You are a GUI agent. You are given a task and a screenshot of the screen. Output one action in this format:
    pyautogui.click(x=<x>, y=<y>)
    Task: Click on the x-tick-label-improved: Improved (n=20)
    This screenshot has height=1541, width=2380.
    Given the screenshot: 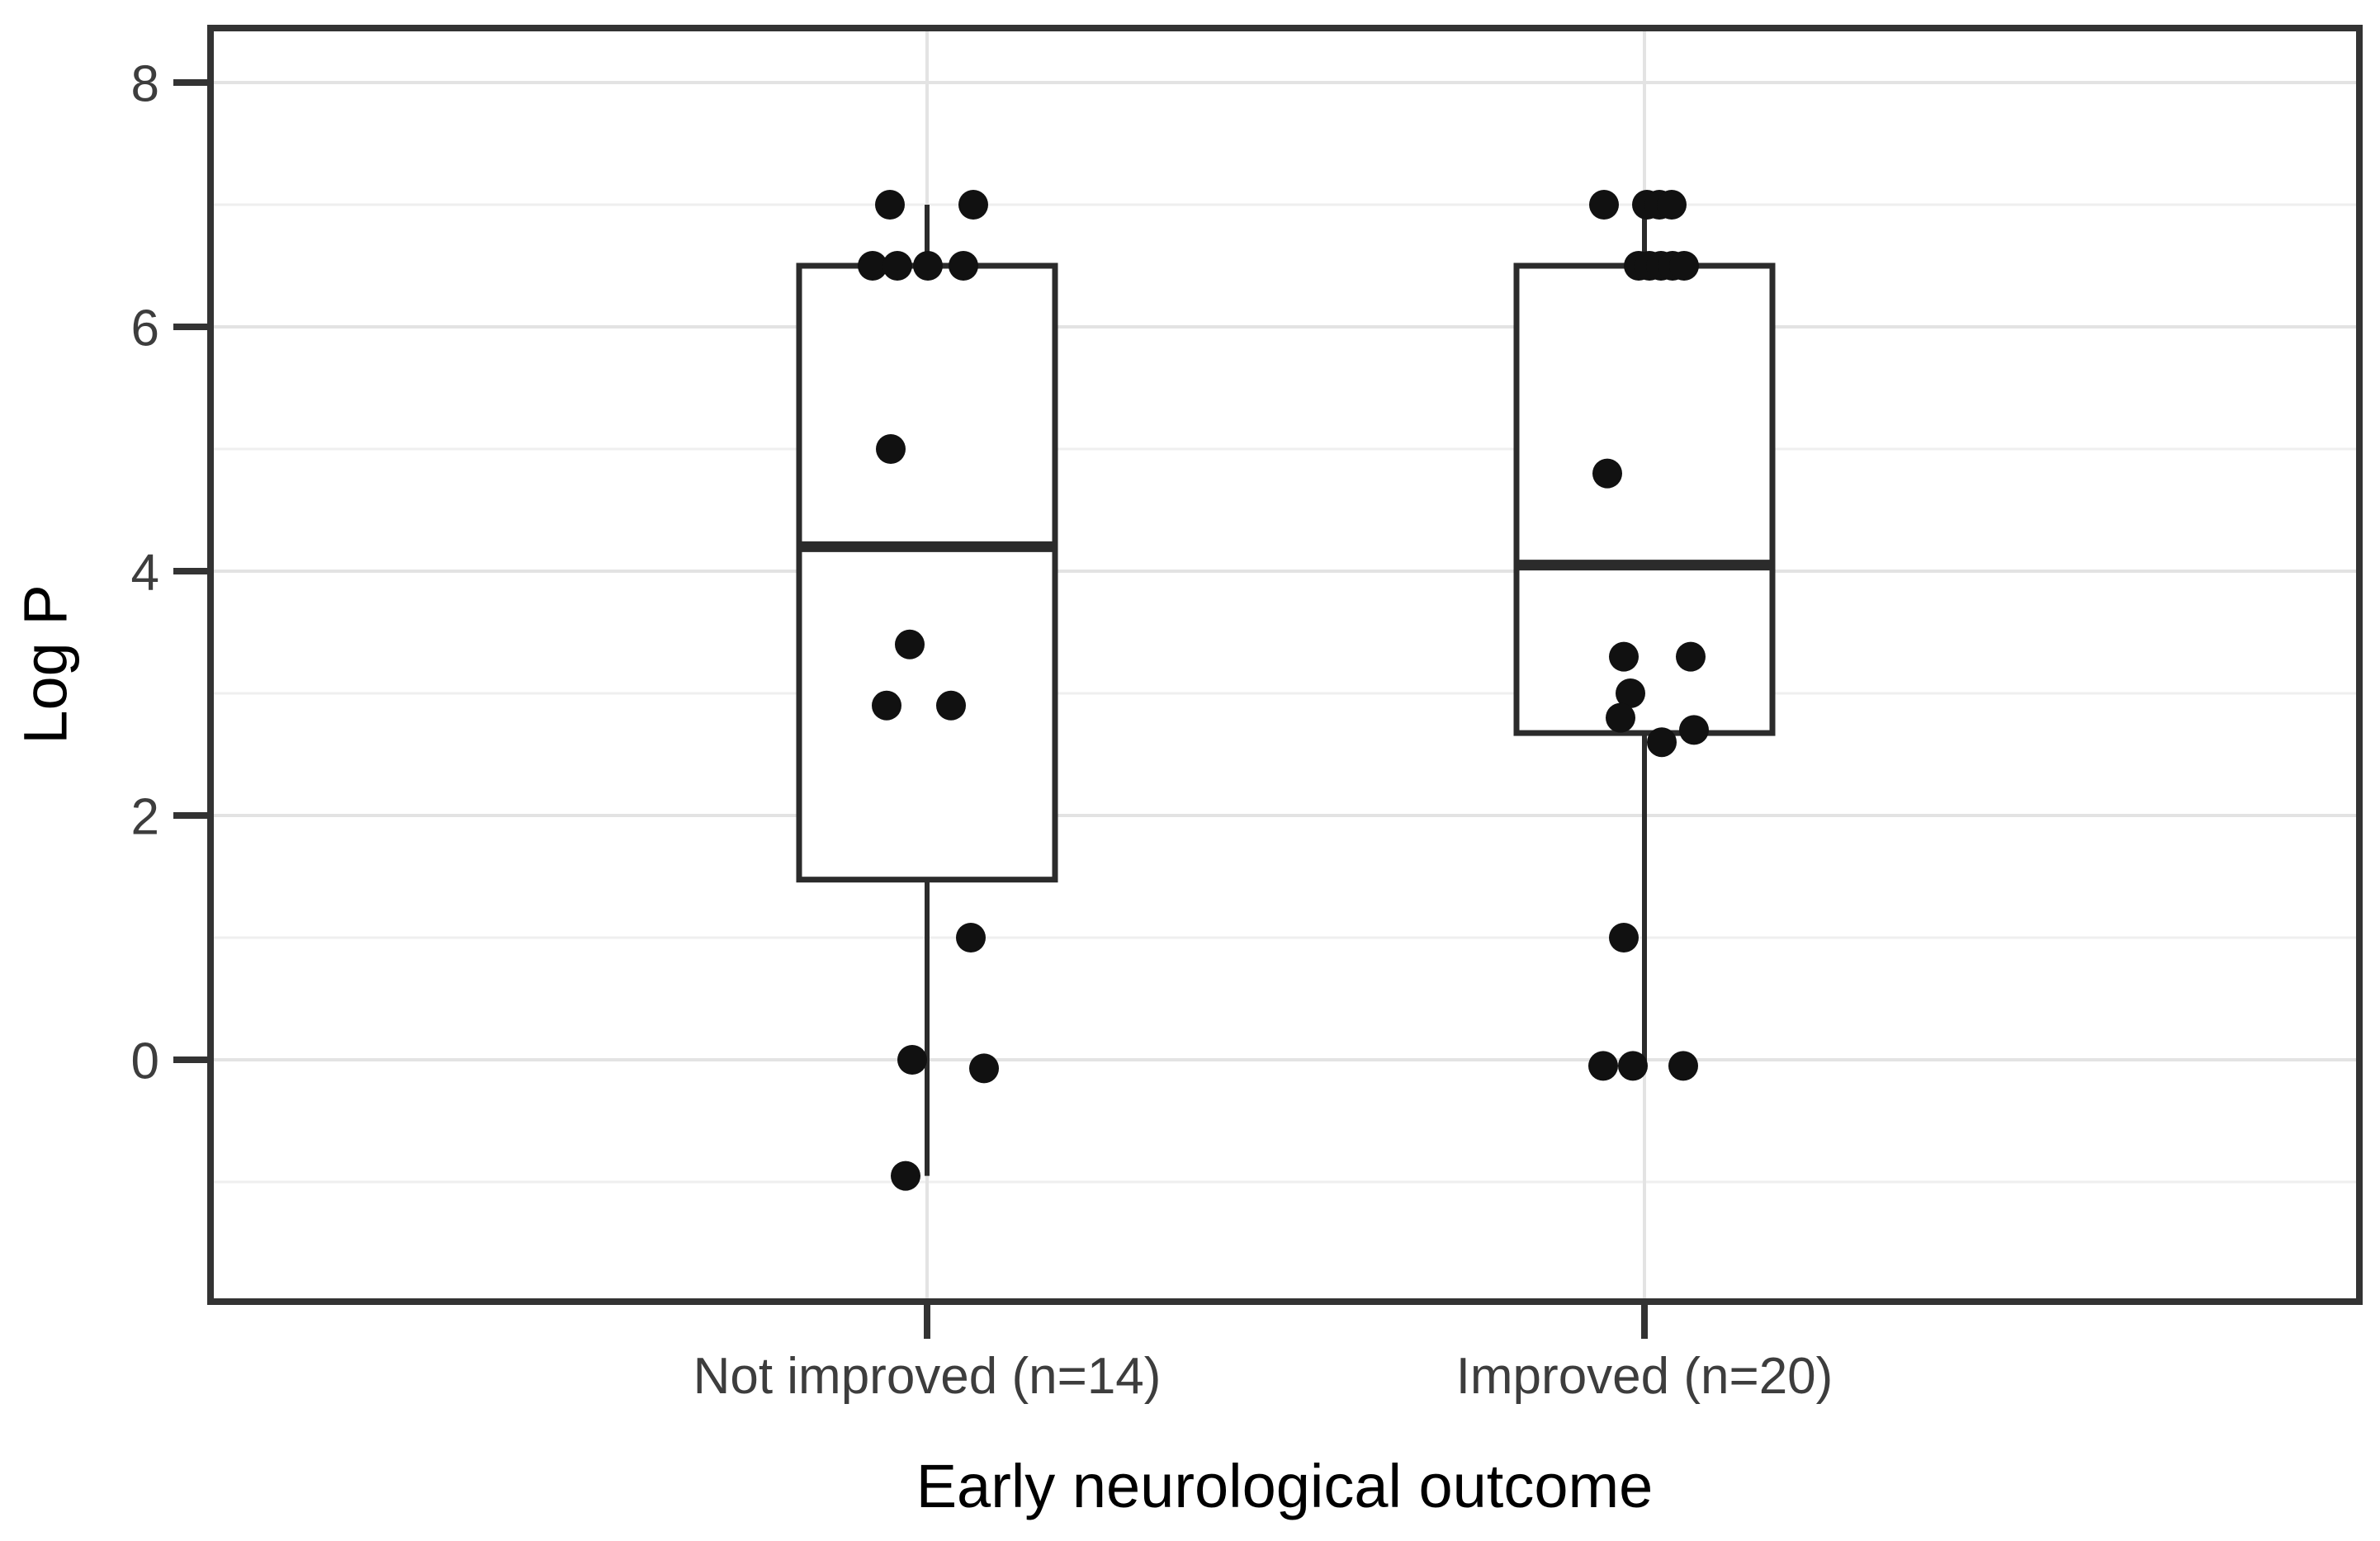 What is the action you would take?
    pyautogui.click(x=1644, y=1377)
    